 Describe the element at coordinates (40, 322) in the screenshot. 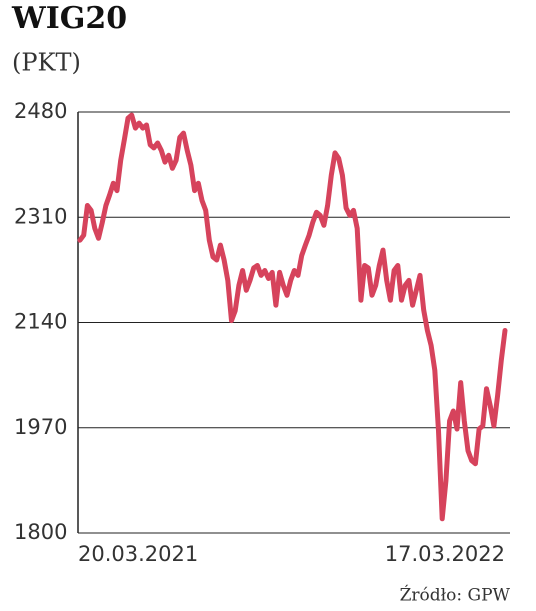

I see `y-tick-label: 2140` at that location.